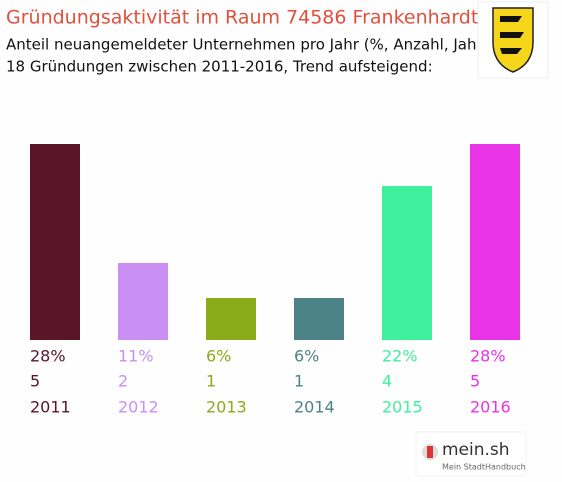 This screenshot has height=482, width=562. I want to click on coat-of-arms, so click(513, 40).